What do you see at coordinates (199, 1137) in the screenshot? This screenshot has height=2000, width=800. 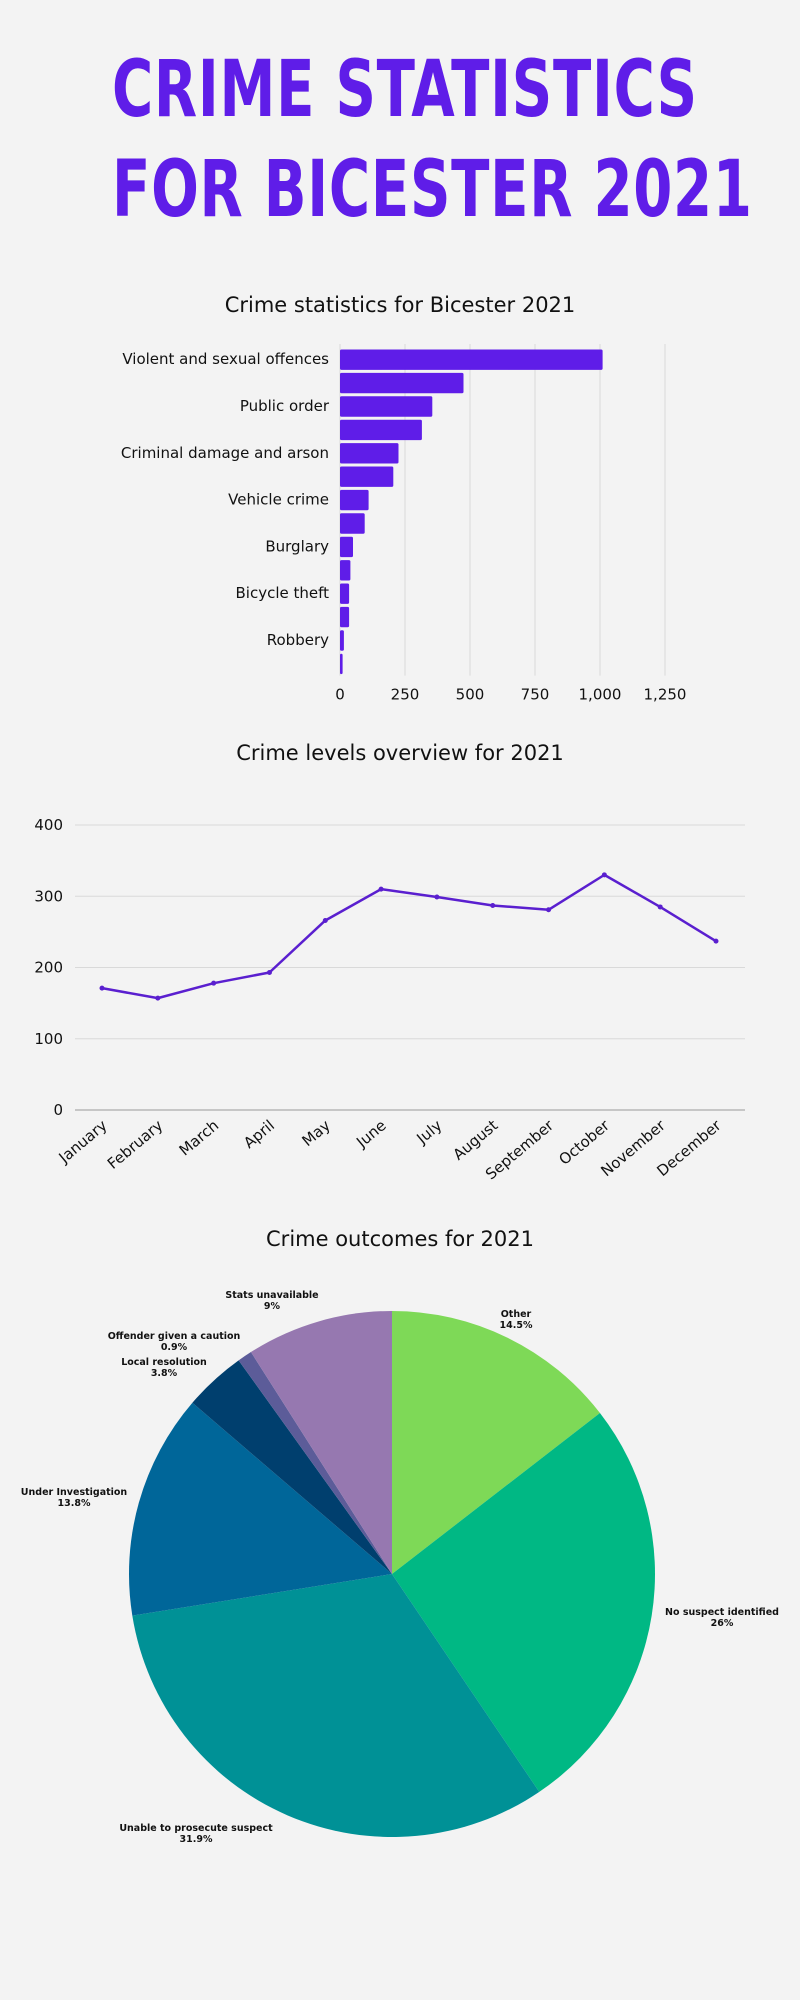 I see `line-x-tick-label: March` at bounding box center [199, 1137].